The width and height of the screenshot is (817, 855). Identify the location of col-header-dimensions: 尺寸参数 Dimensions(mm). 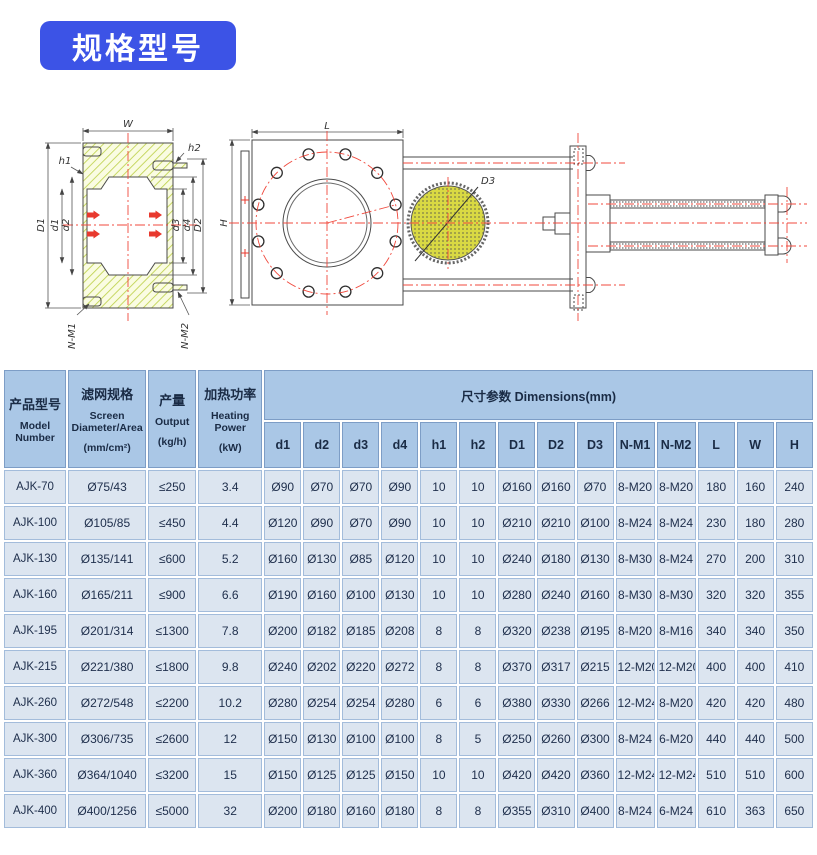
(538, 395).